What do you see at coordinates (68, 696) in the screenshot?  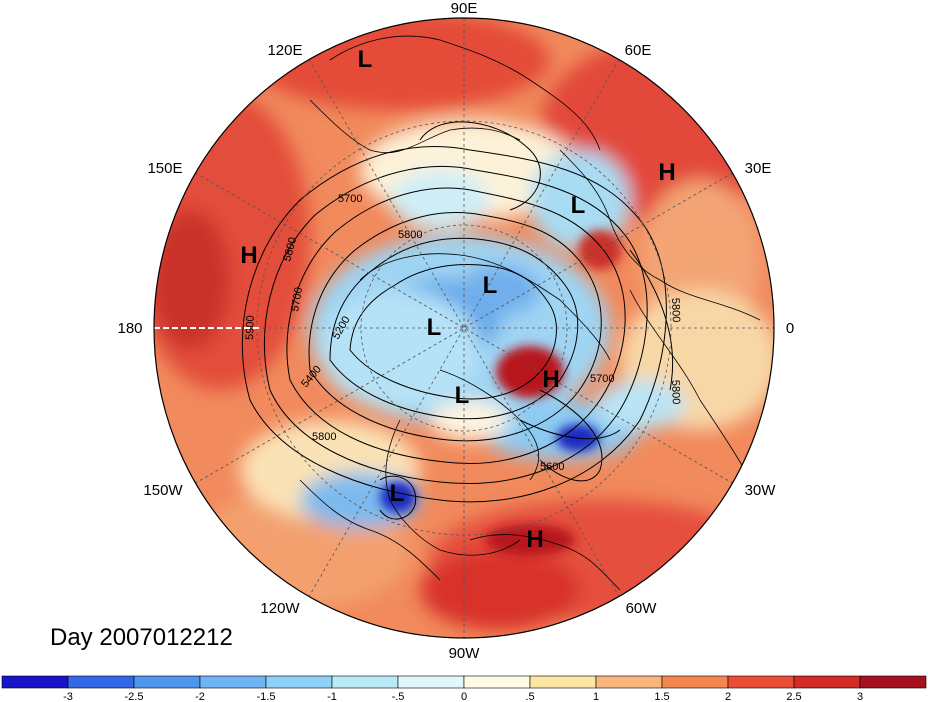 I see `colorbar-tick-label: -3` at bounding box center [68, 696].